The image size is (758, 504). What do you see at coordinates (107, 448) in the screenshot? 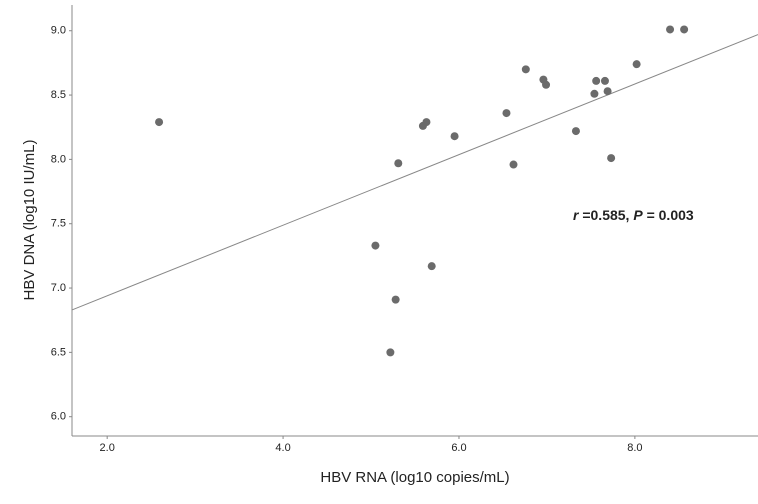
I see `x-tick-label: 2.0` at bounding box center [107, 448].